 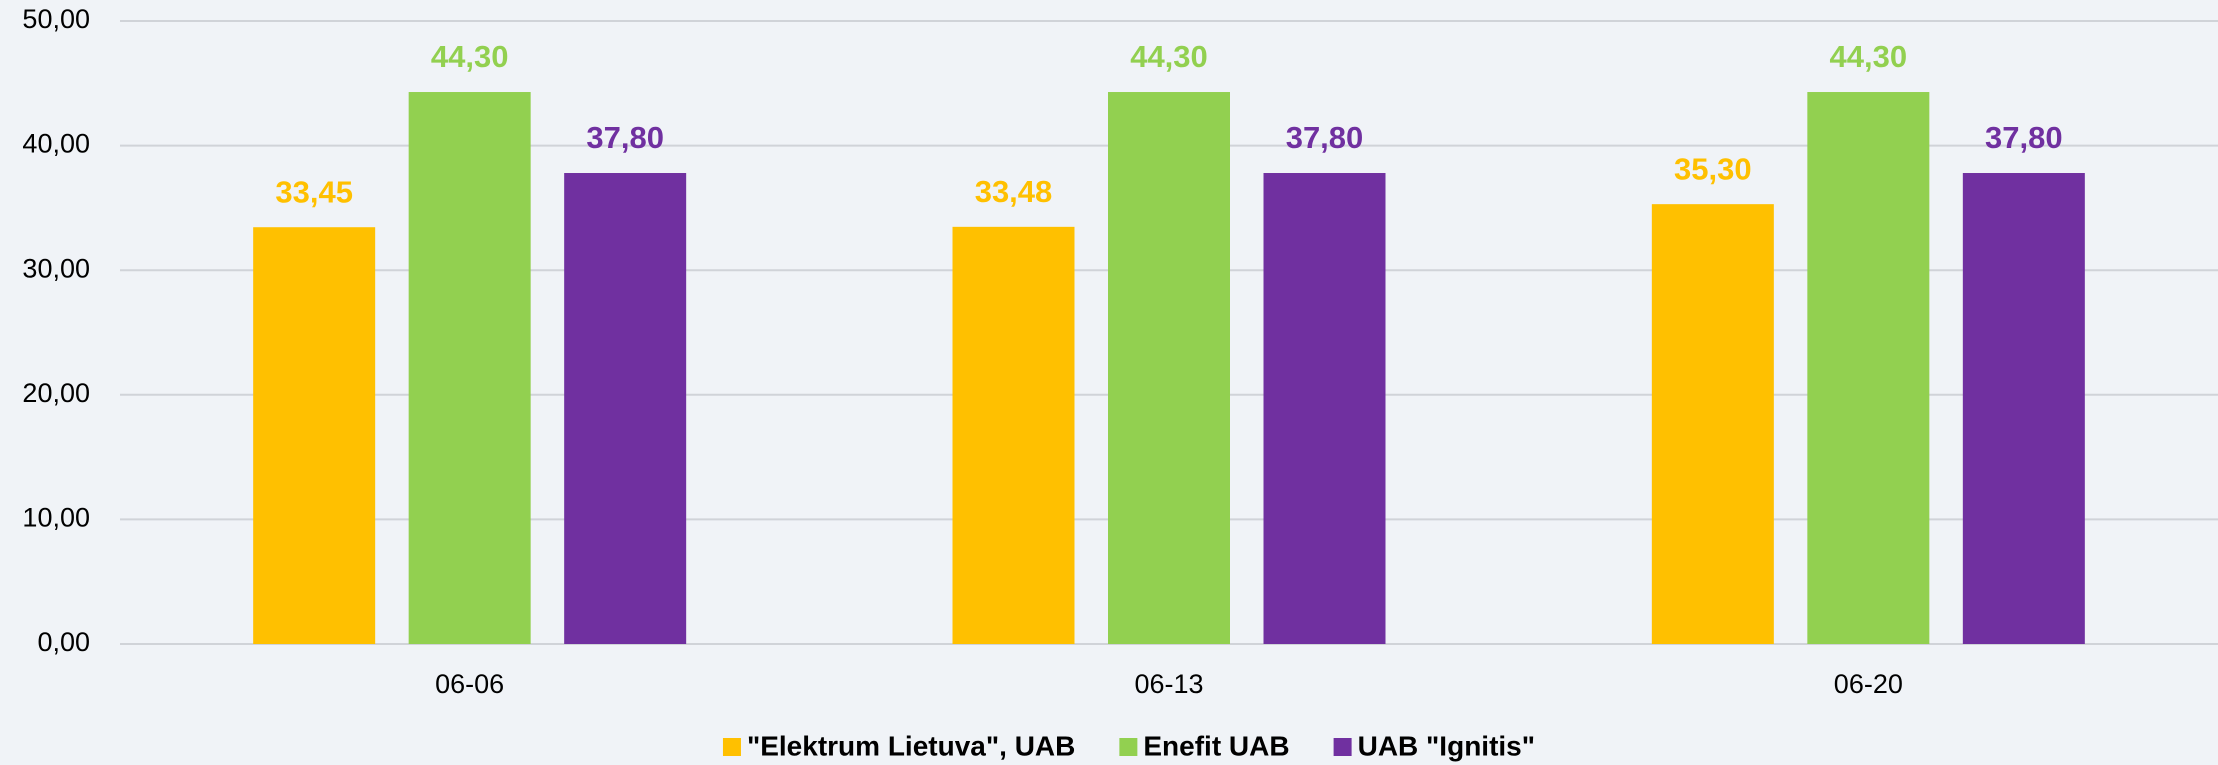 I want to click on value-label: 35,30, so click(x=1713, y=168).